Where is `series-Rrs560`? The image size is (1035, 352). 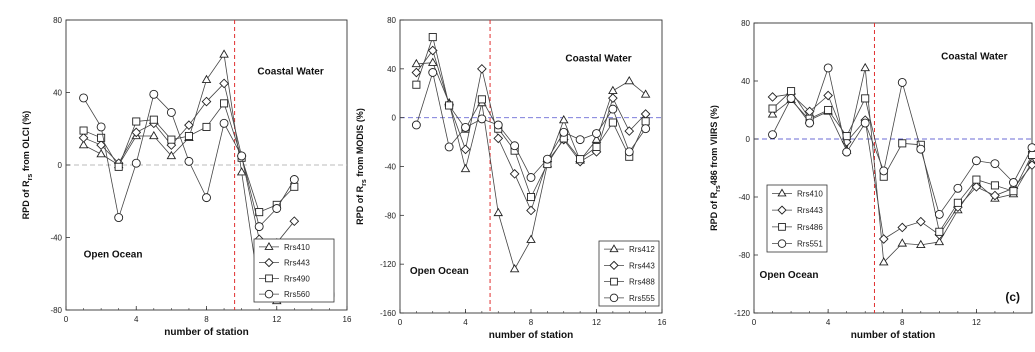 series-Rrs560 is located at coordinates (189, 160).